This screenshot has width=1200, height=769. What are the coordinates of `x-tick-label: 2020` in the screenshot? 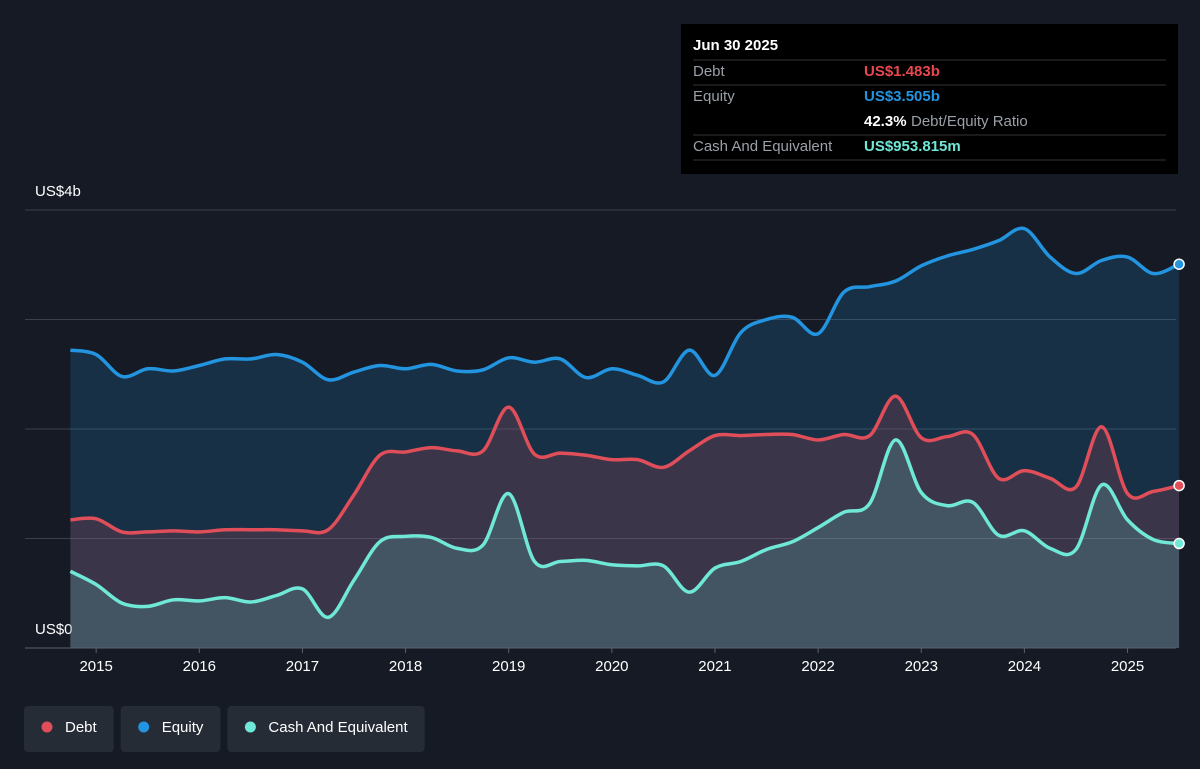 It's located at (611, 666).